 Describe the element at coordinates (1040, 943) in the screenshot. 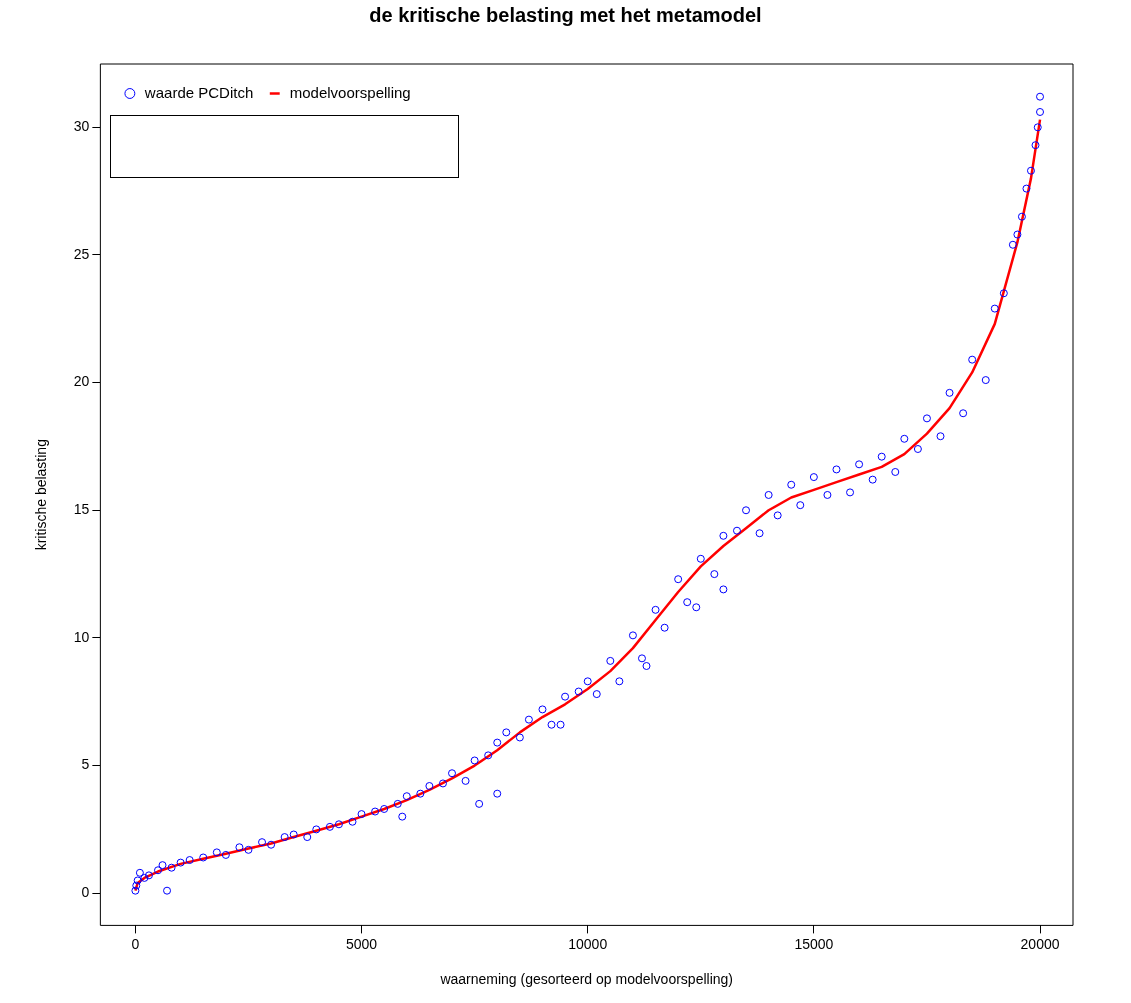

I see `x-tick-label: 20000` at that location.